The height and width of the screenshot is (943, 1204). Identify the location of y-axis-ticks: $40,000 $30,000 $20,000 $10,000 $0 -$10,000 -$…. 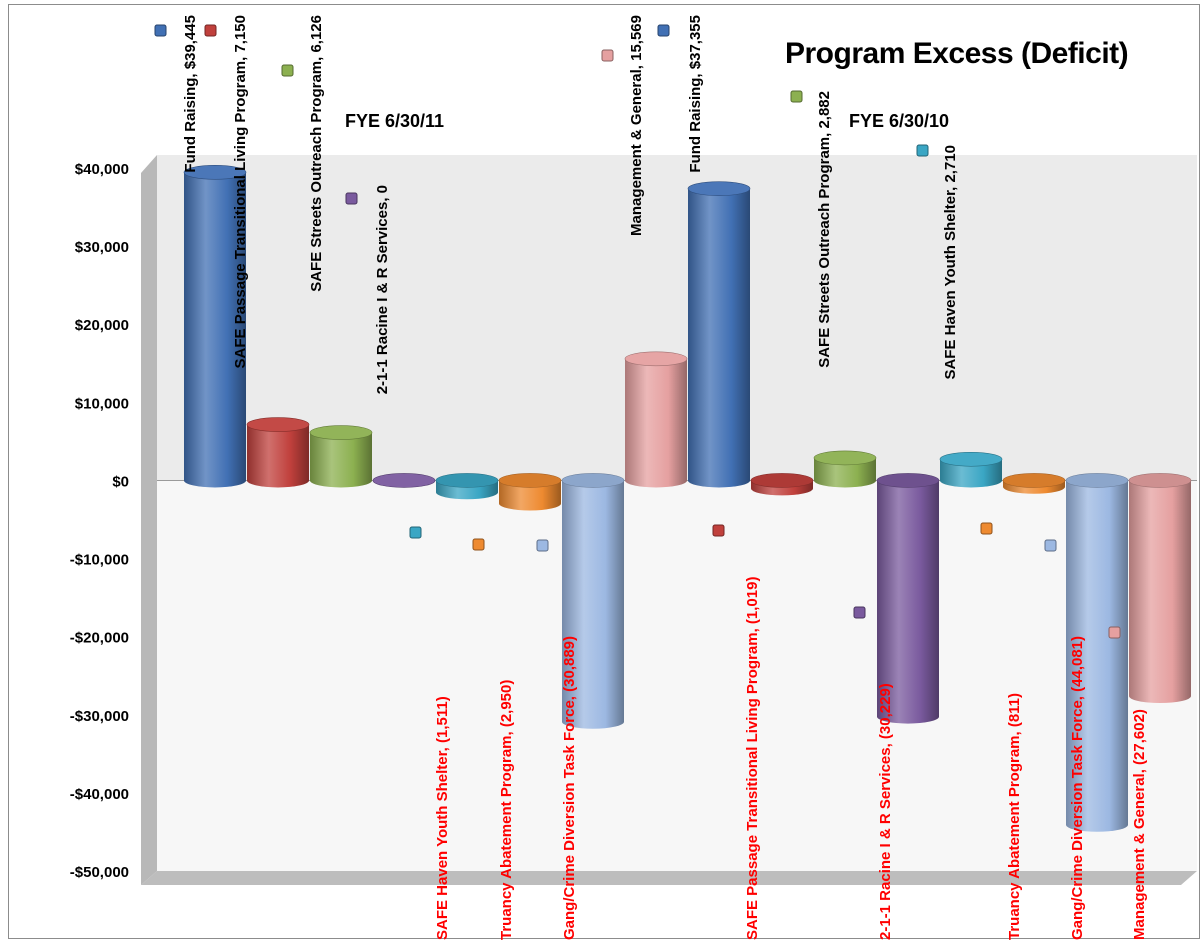
(99, 521).